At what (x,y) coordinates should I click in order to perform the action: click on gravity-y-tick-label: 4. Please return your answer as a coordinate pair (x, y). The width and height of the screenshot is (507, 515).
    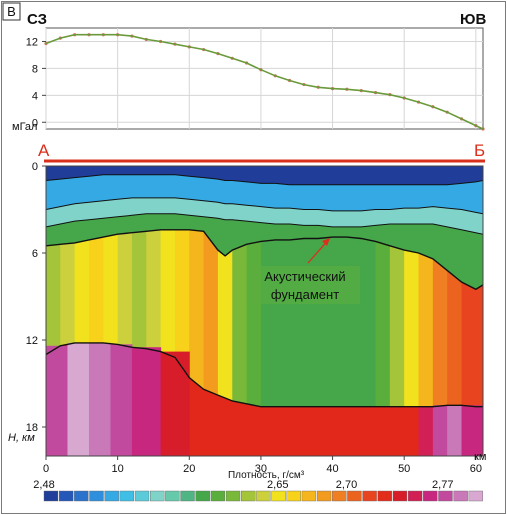
    Looking at the image, I should click on (35, 96).